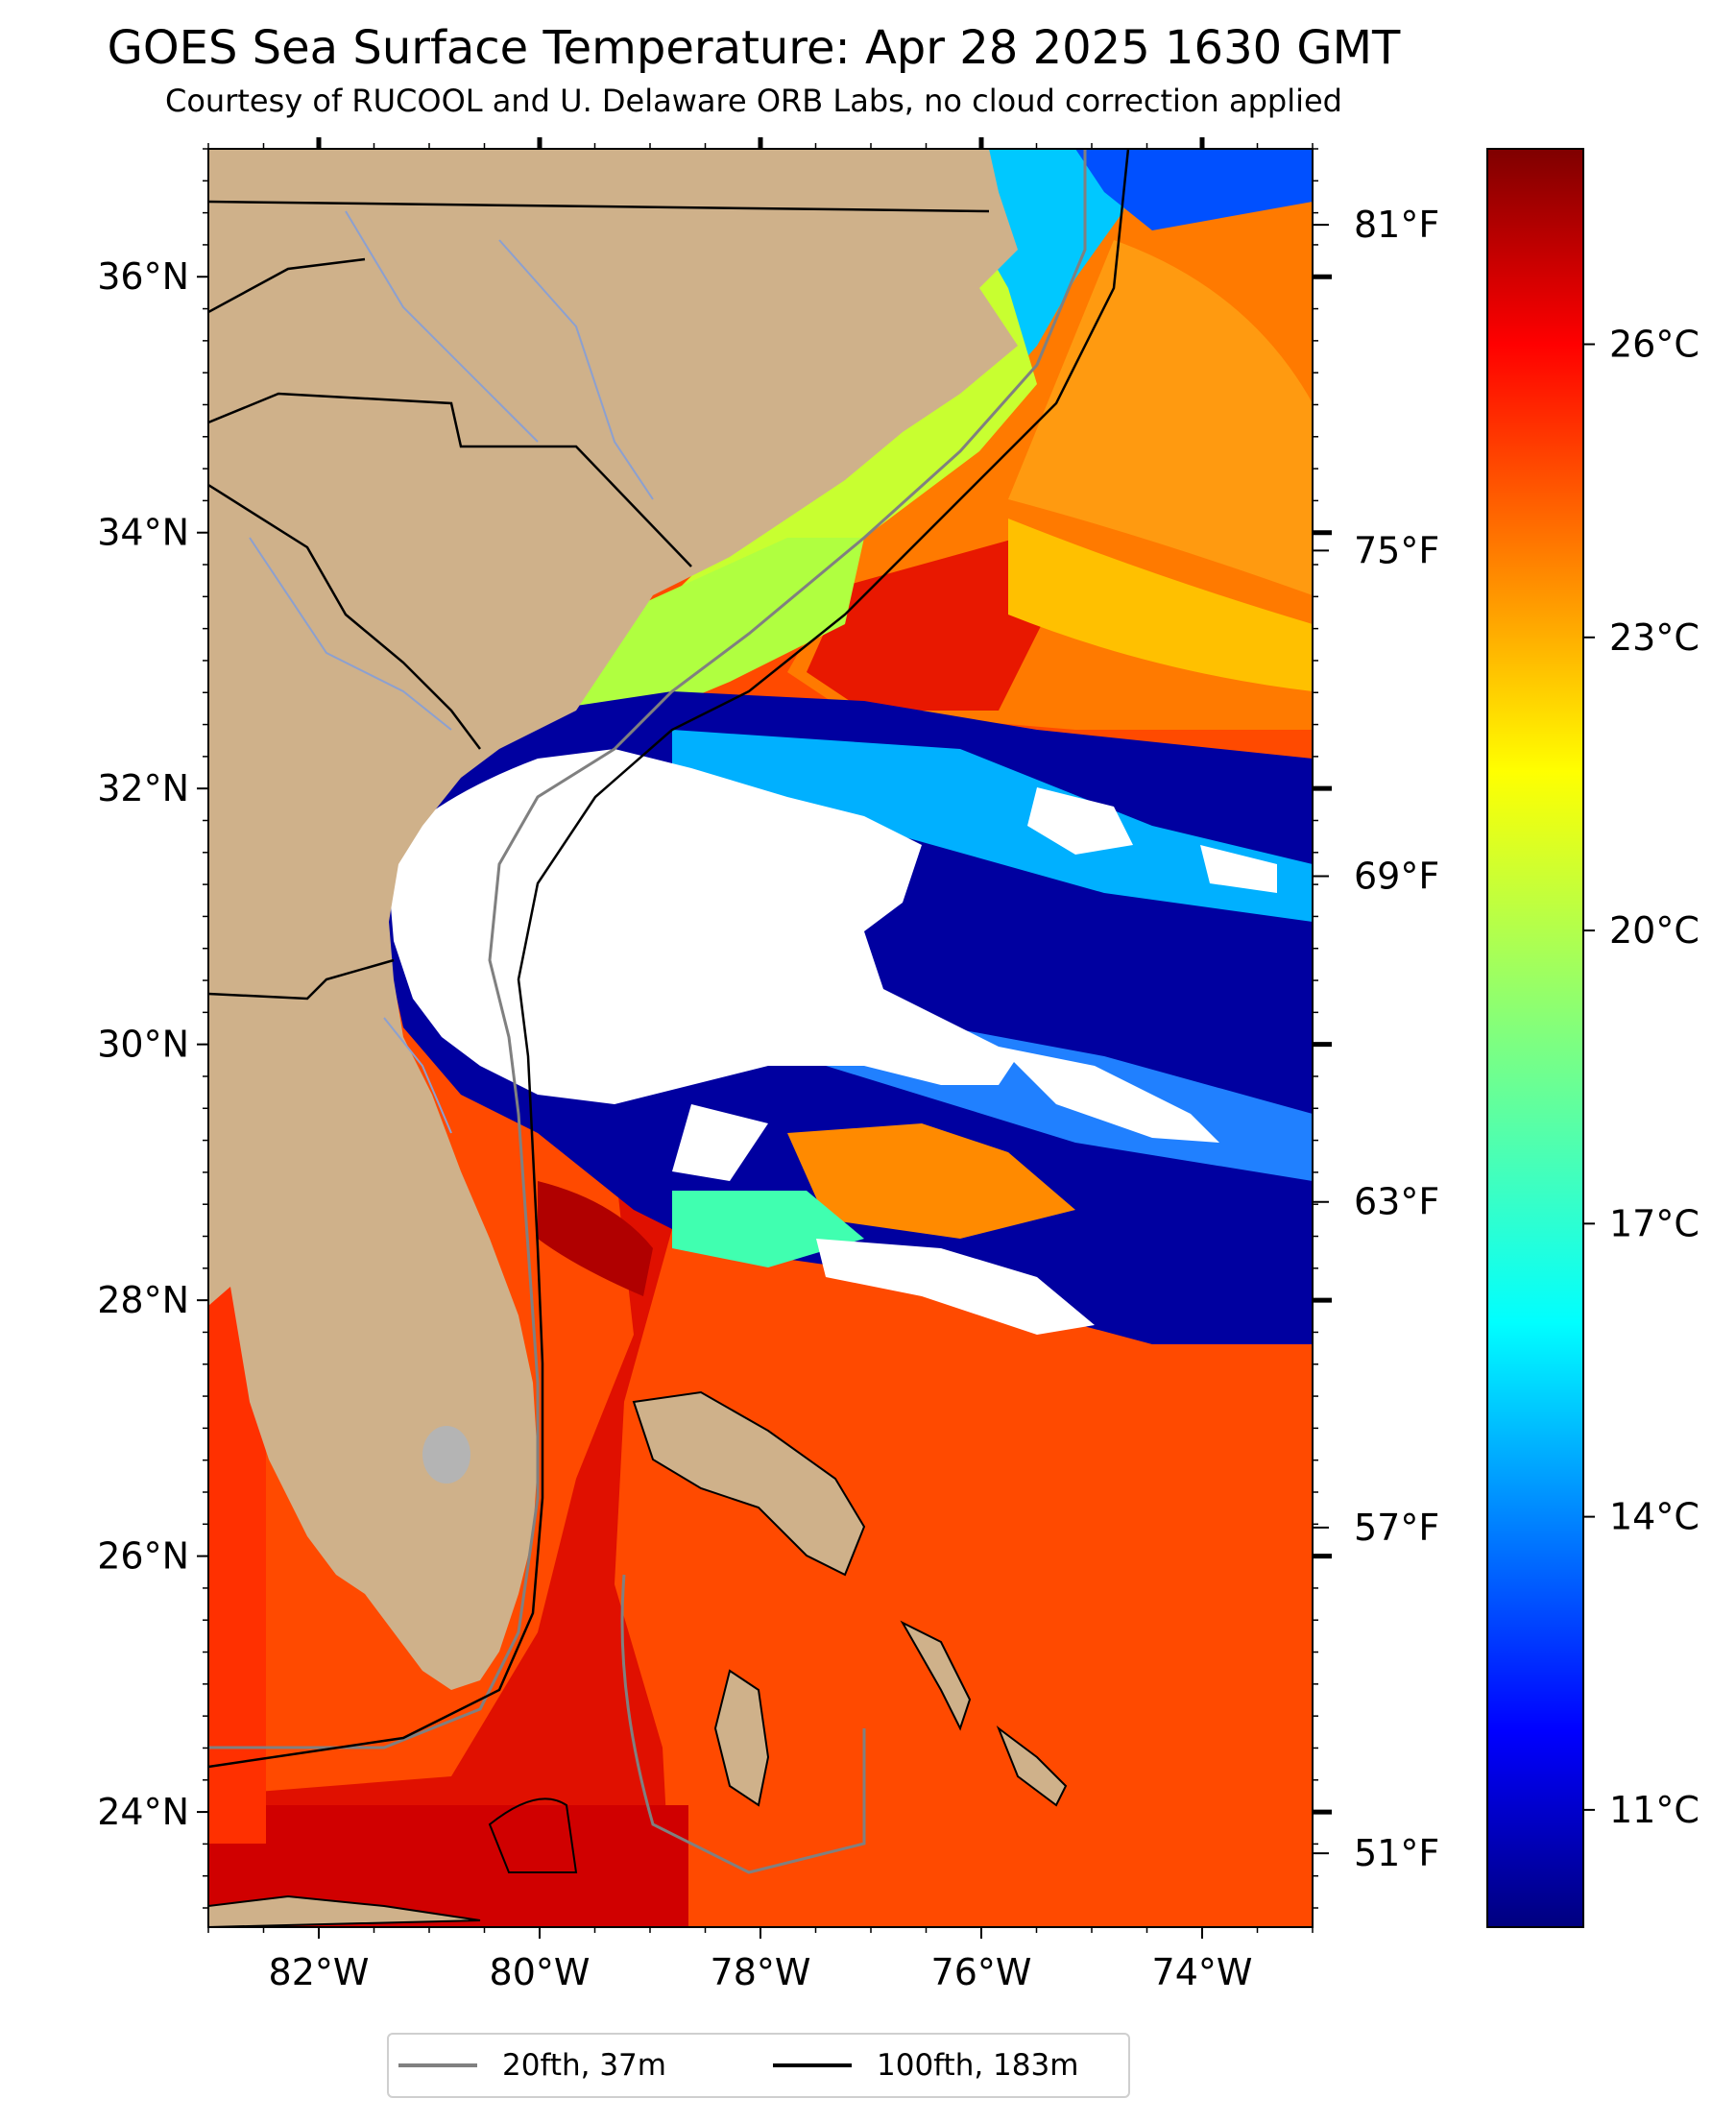  Describe the element at coordinates (344, 1910) in the screenshot. I see `cuba-coast` at that location.